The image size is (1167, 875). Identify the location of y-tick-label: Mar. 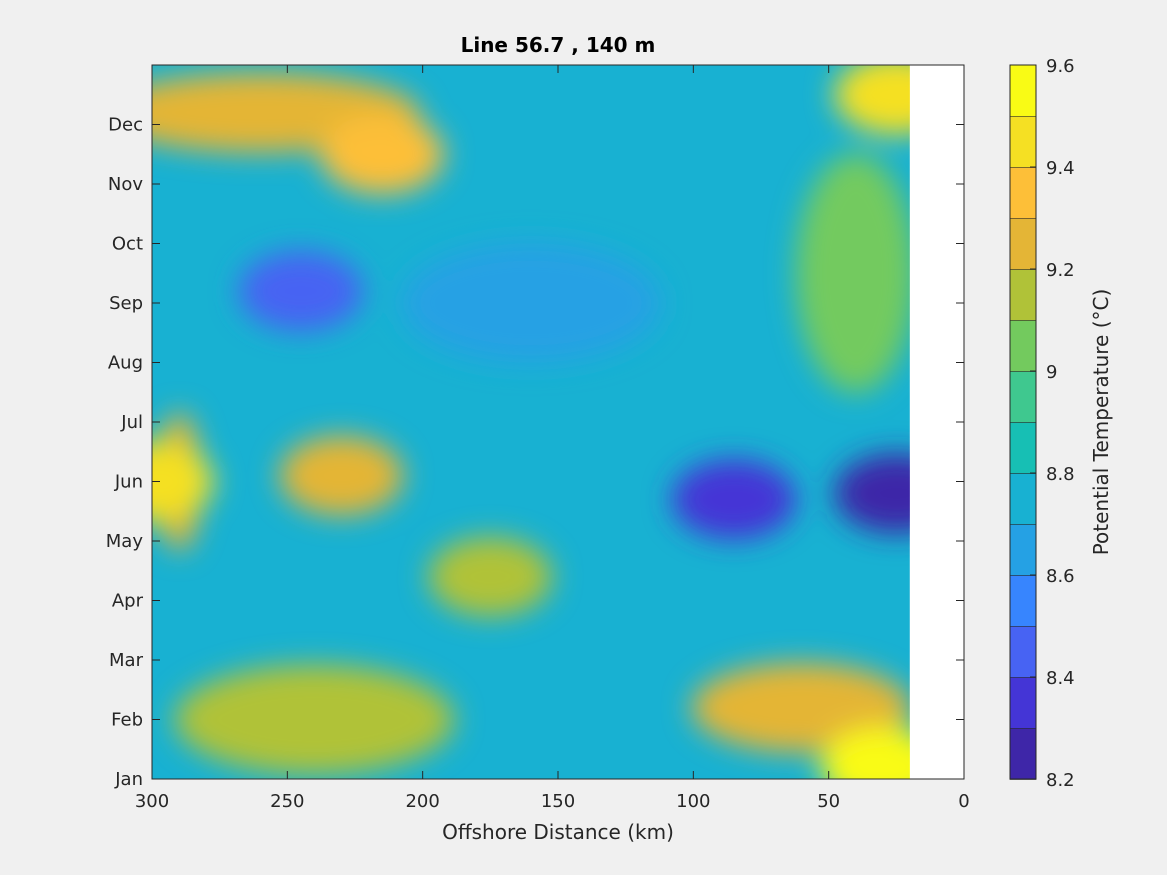
(126, 660).